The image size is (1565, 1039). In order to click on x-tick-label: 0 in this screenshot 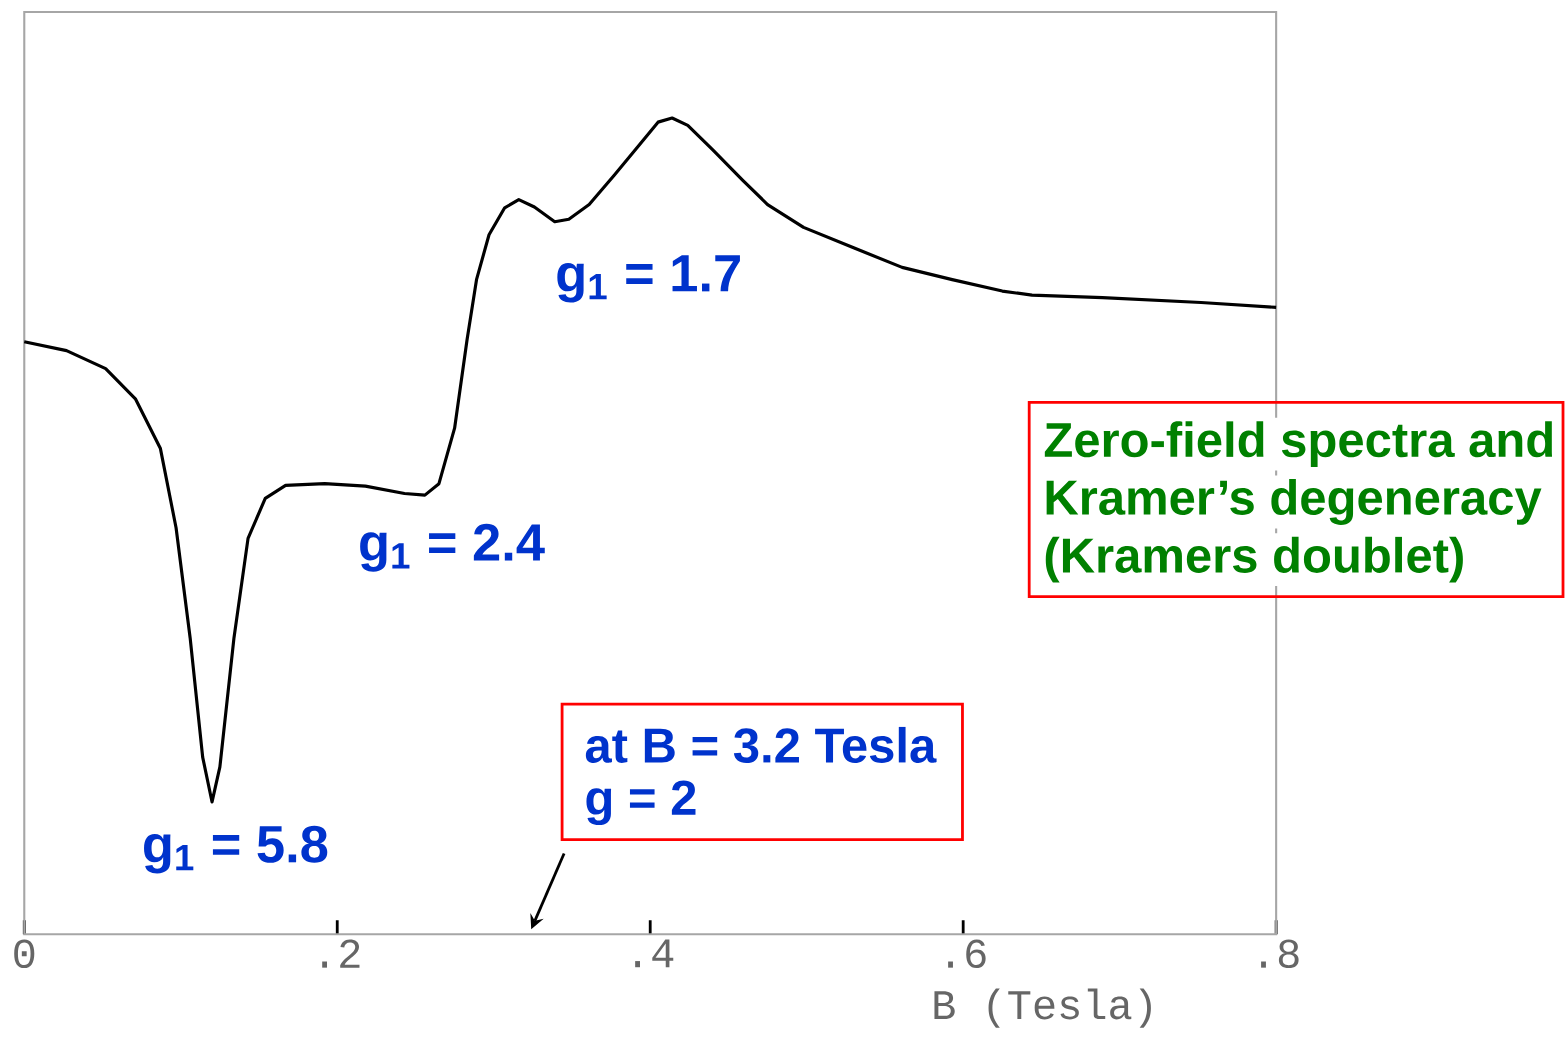, I will do `click(24, 953)`.